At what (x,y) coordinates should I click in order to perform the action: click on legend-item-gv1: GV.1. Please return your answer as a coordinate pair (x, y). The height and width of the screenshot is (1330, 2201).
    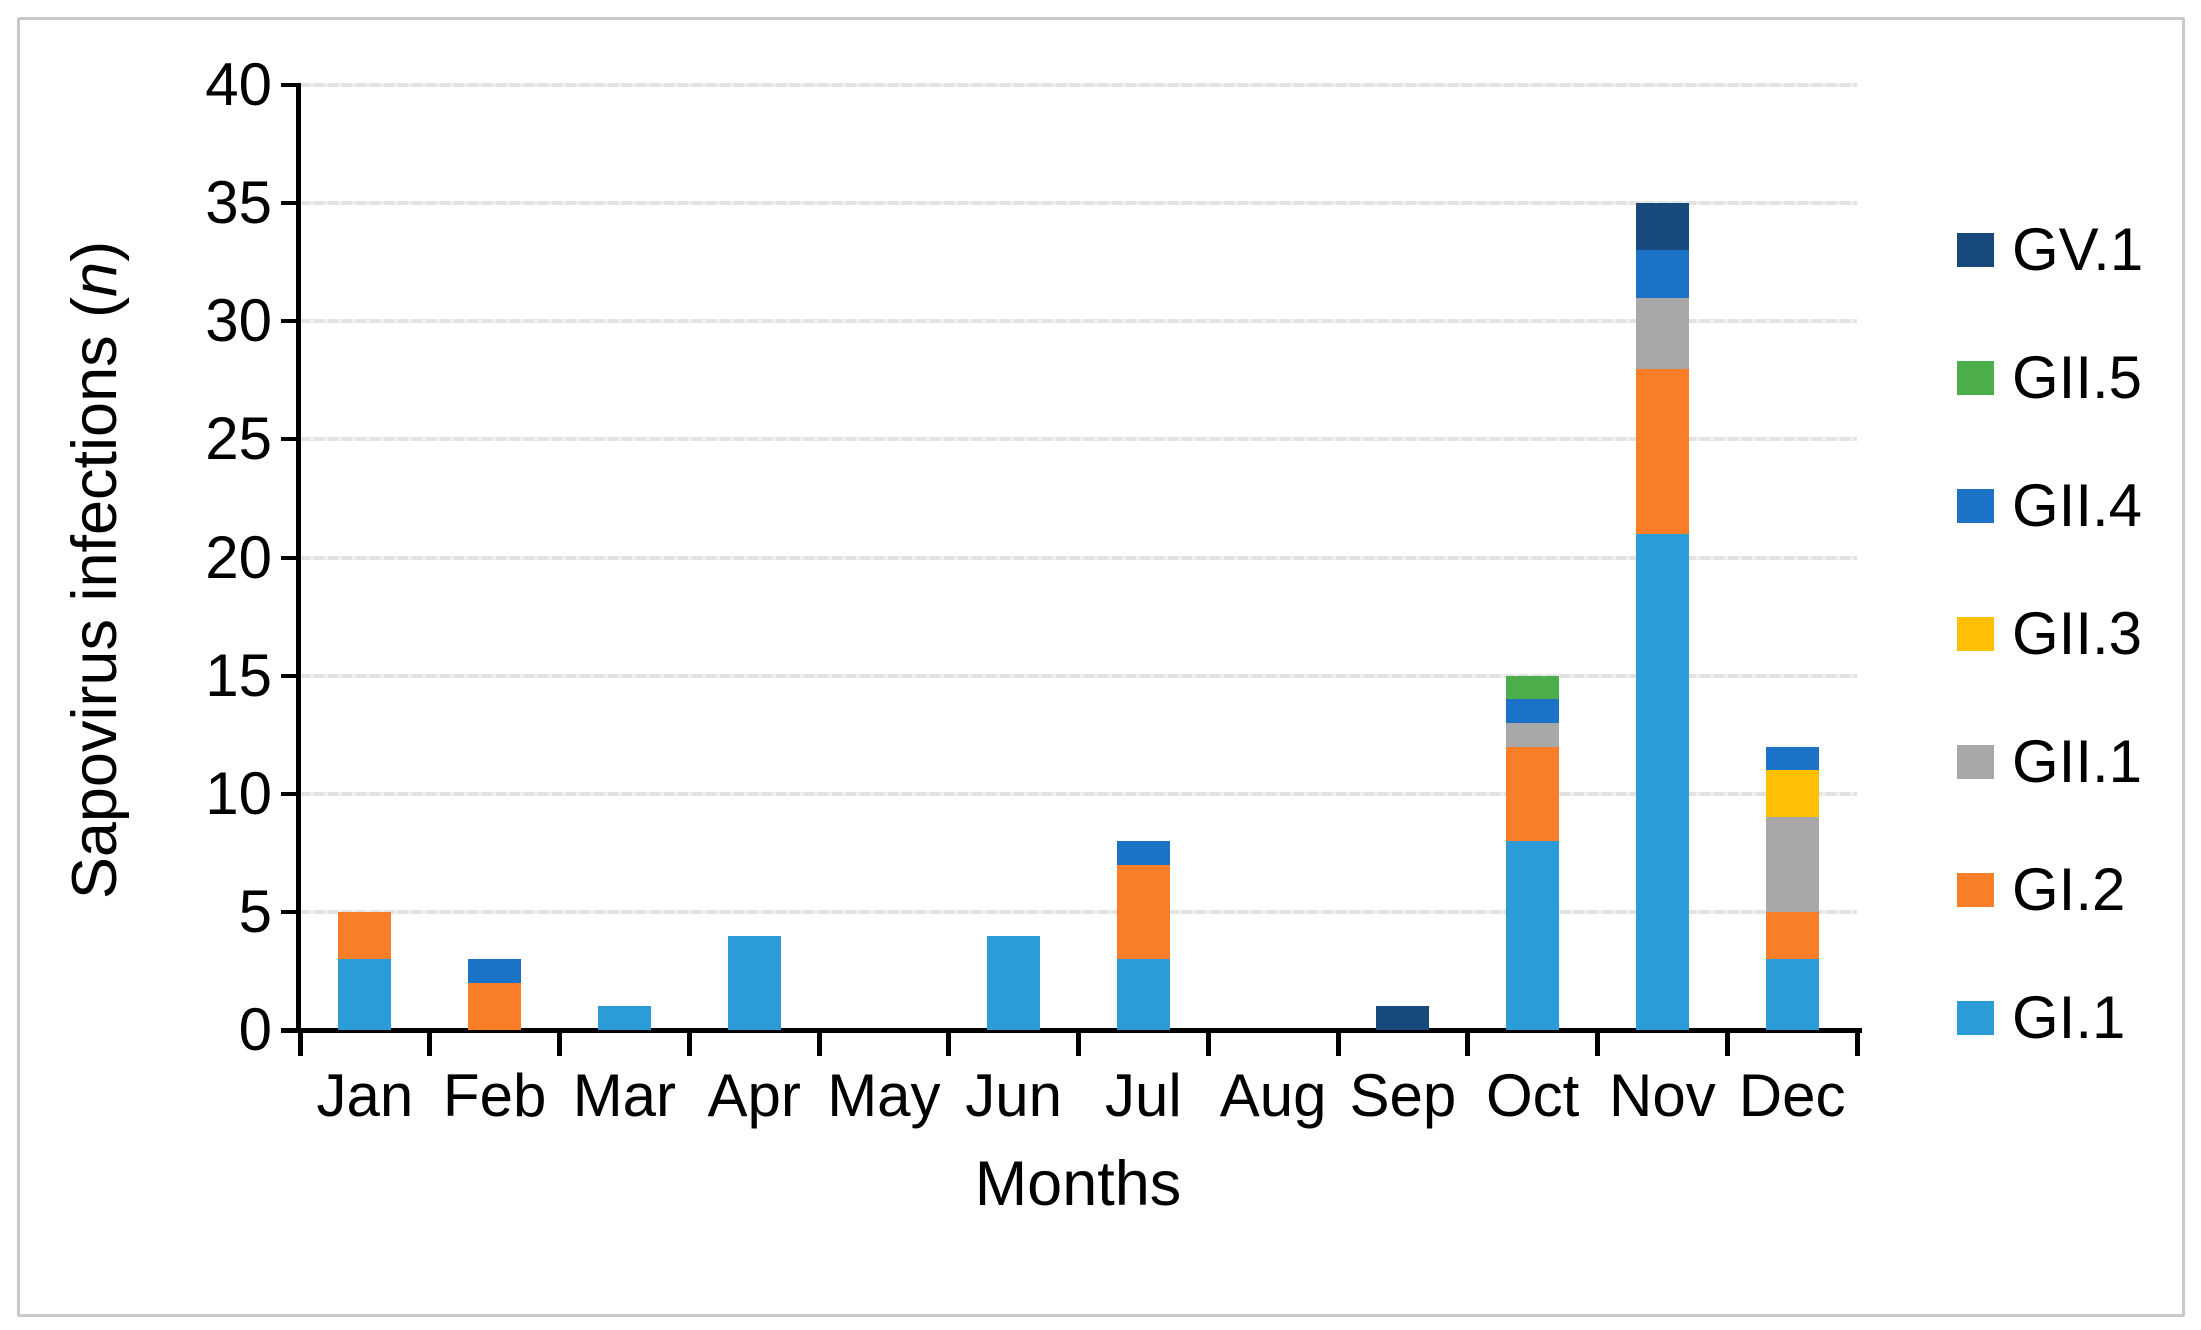
    Looking at the image, I should click on (2050, 250).